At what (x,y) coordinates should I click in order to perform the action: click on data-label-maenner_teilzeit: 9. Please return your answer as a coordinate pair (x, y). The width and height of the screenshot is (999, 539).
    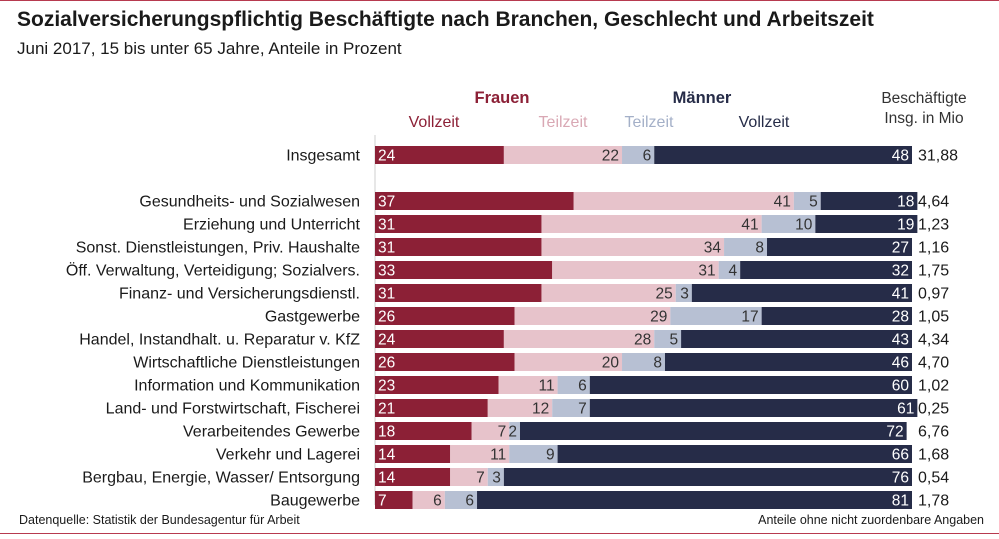
    Looking at the image, I should click on (550, 455).